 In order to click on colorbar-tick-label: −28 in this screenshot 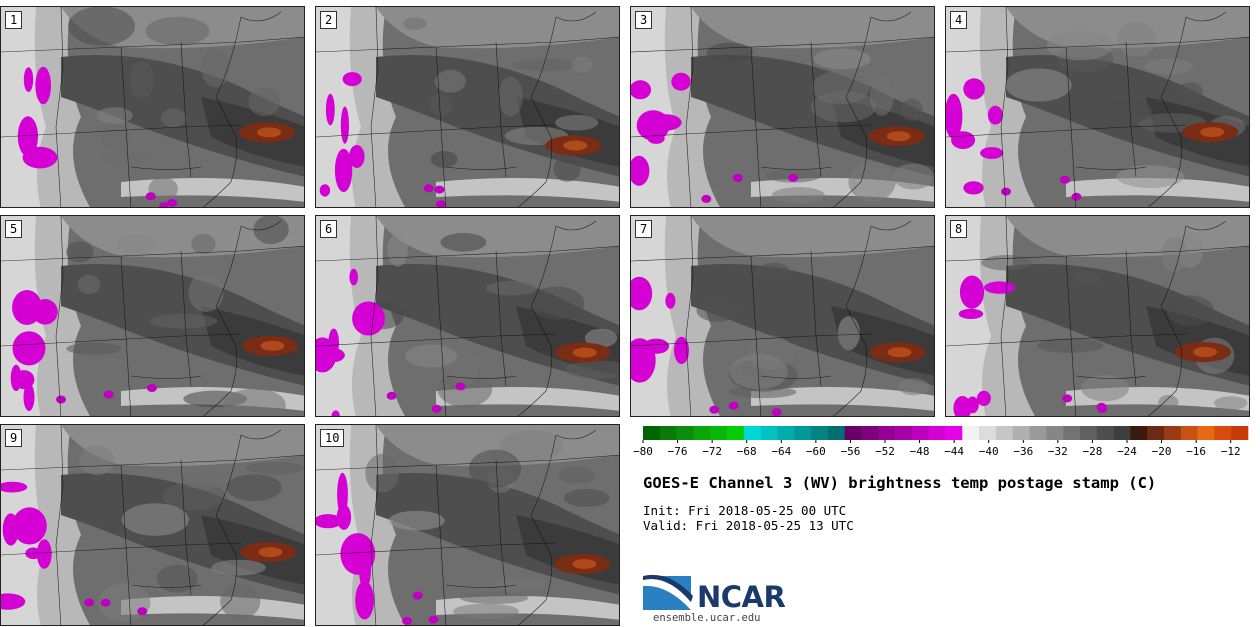, I will do `click(1092, 451)`.